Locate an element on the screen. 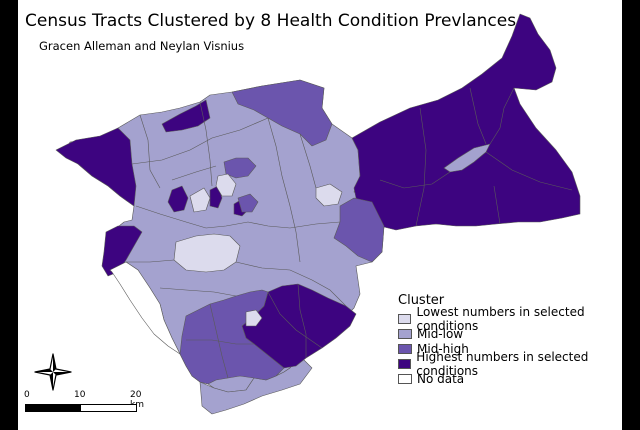 This screenshot has height=430, width=640. tract-region-highest-north is located at coordinates (186, 116).